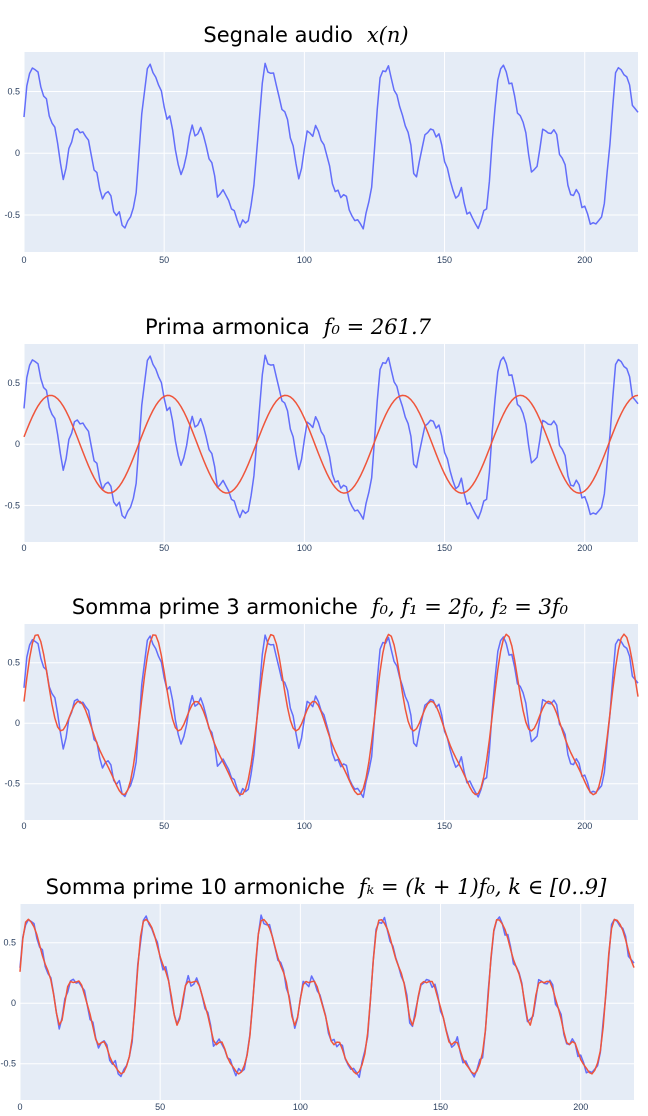 The width and height of the screenshot is (648, 1116). I want to click on chart-title-text: Prima armonica, so click(227, 327).